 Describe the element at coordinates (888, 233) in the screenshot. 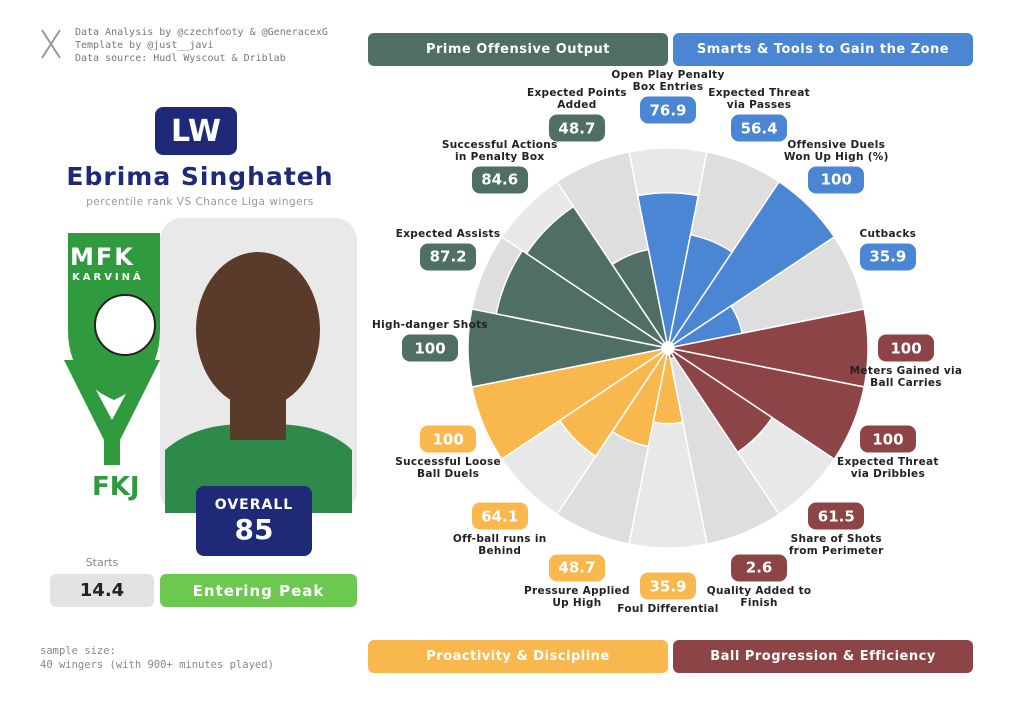

I see `category-label: Cutbacks` at that location.